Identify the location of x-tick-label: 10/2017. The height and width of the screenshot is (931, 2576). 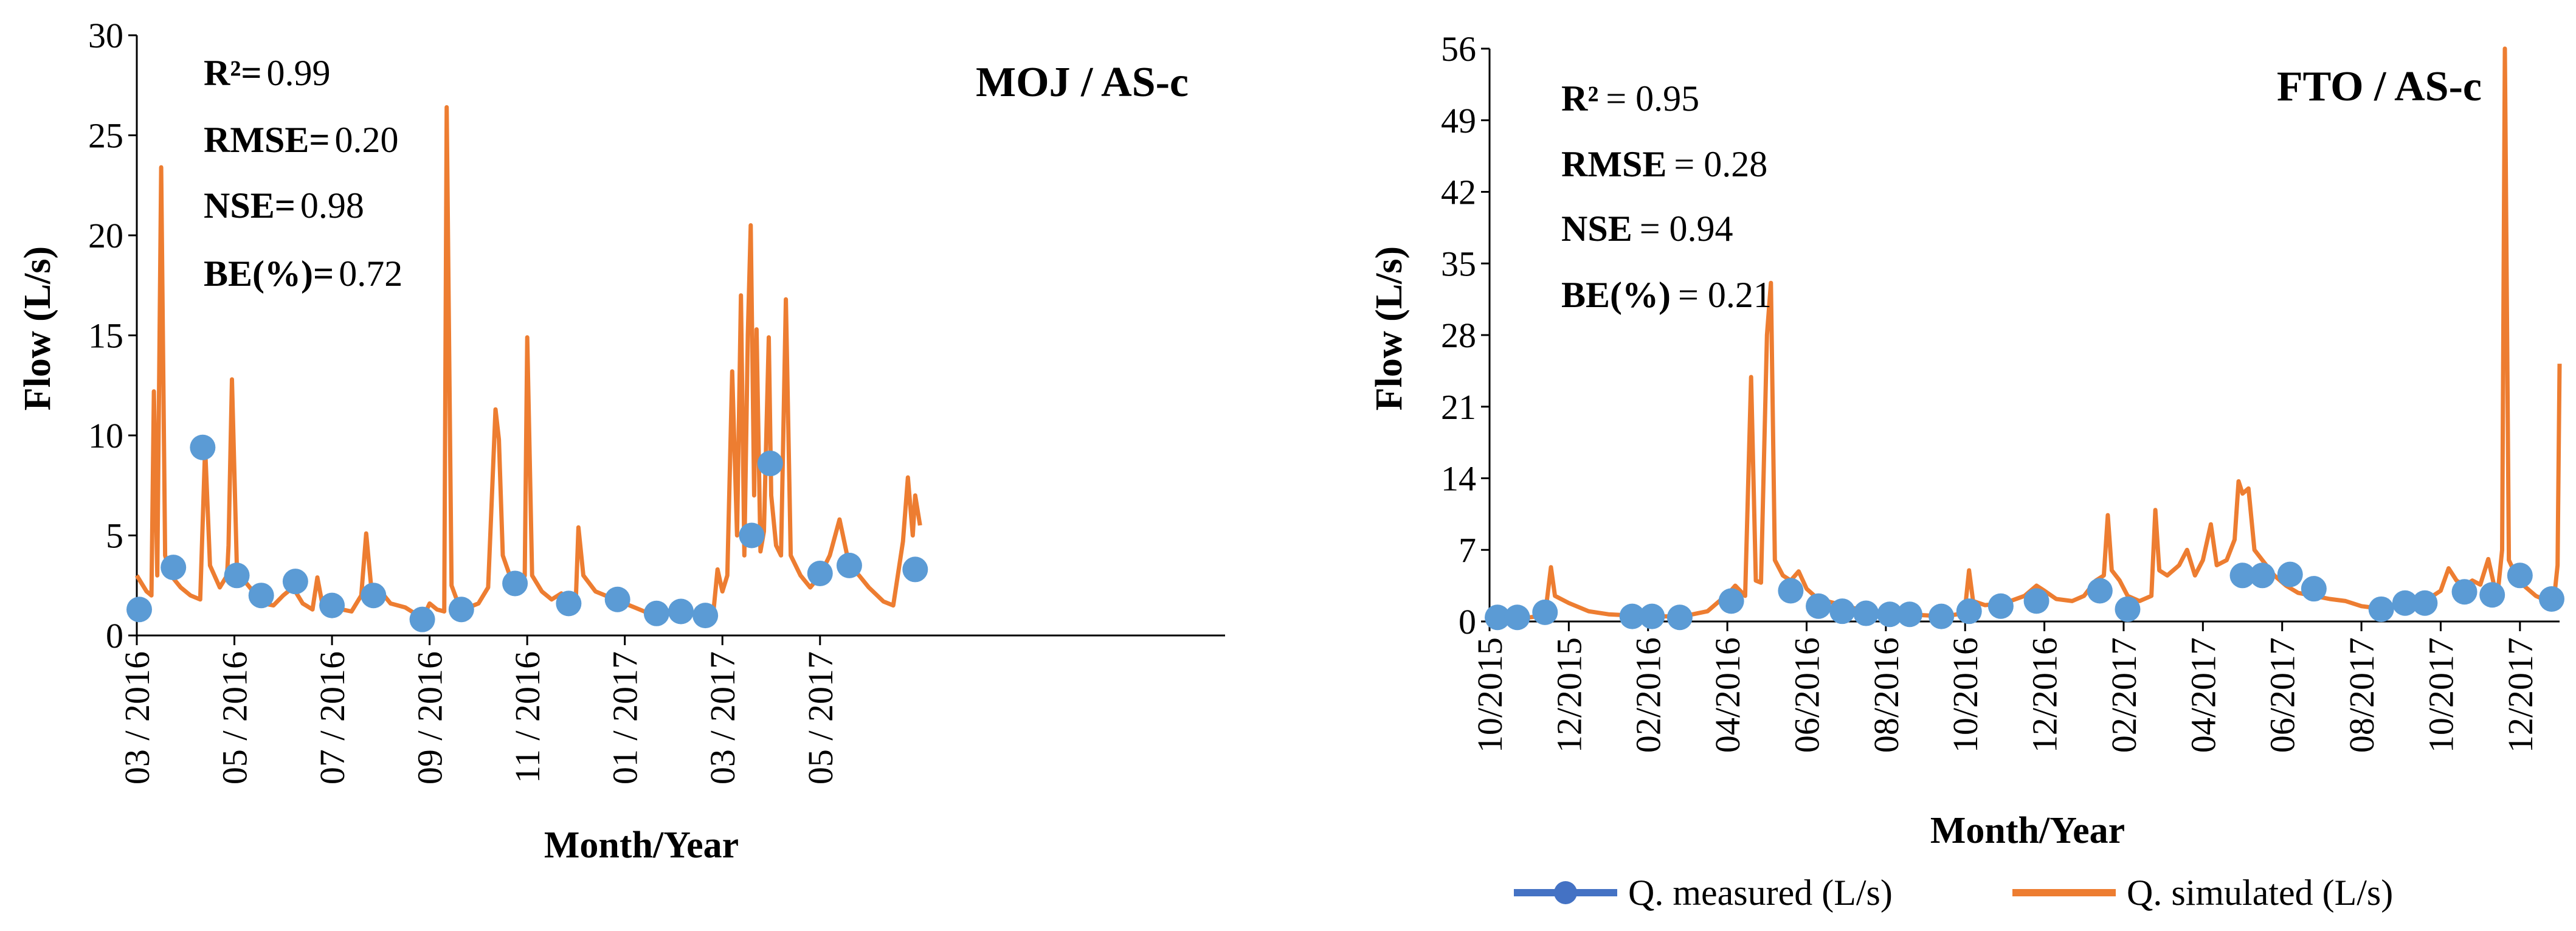
(2440, 695).